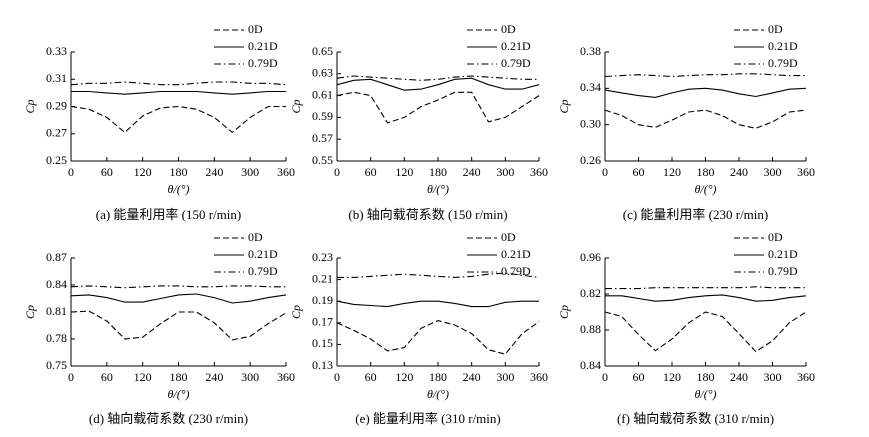 The width and height of the screenshot is (869, 437). Describe the element at coordinates (56, 257) in the screenshot. I see `y-tick-label: 0.87` at that location.